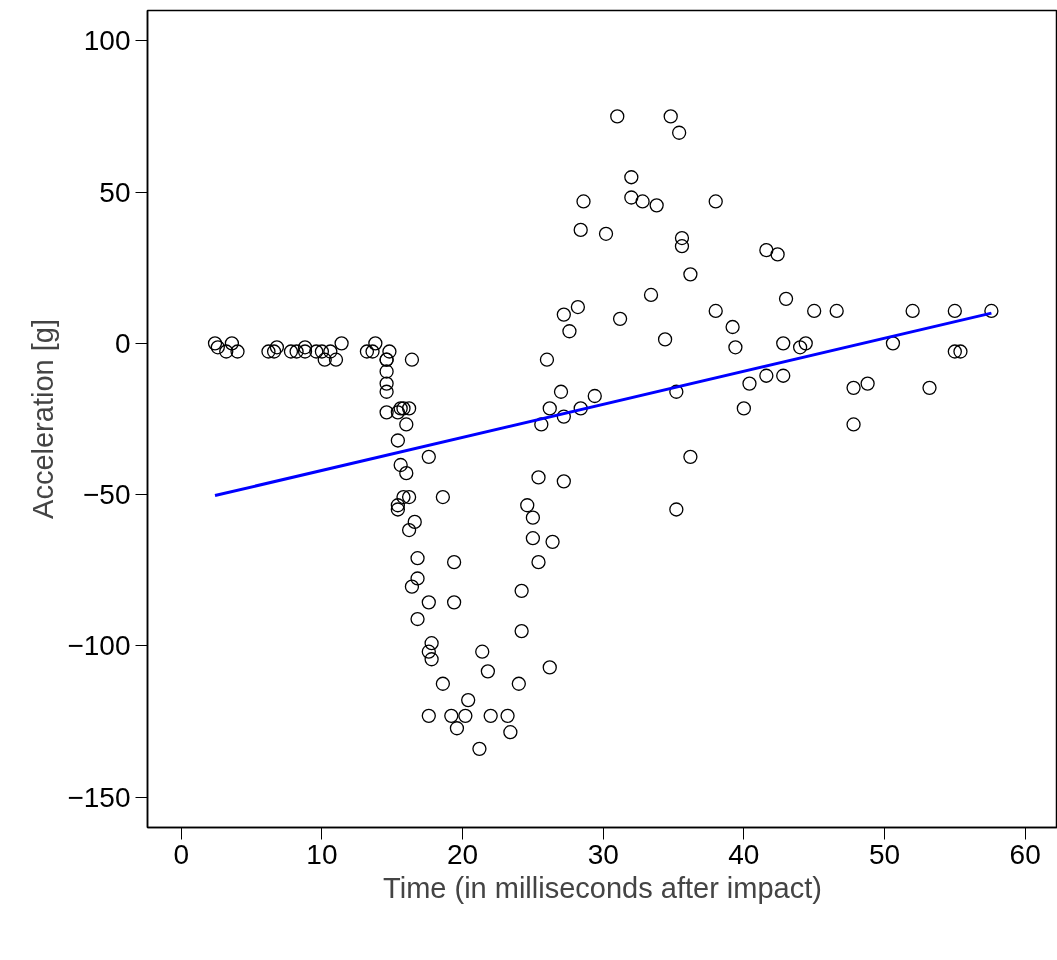 This screenshot has width=1057, height=960. Describe the element at coordinates (122, 343) in the screenshot. I see `y-tick-label: 0` at that location.